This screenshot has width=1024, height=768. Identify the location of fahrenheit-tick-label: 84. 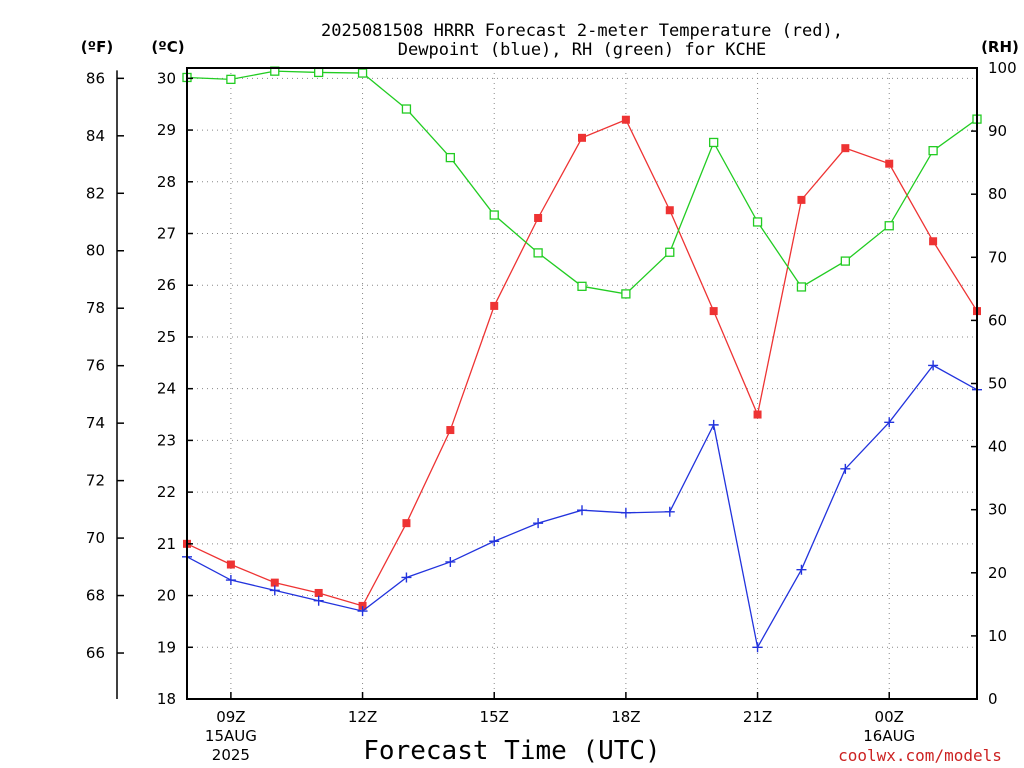
(95, 136).